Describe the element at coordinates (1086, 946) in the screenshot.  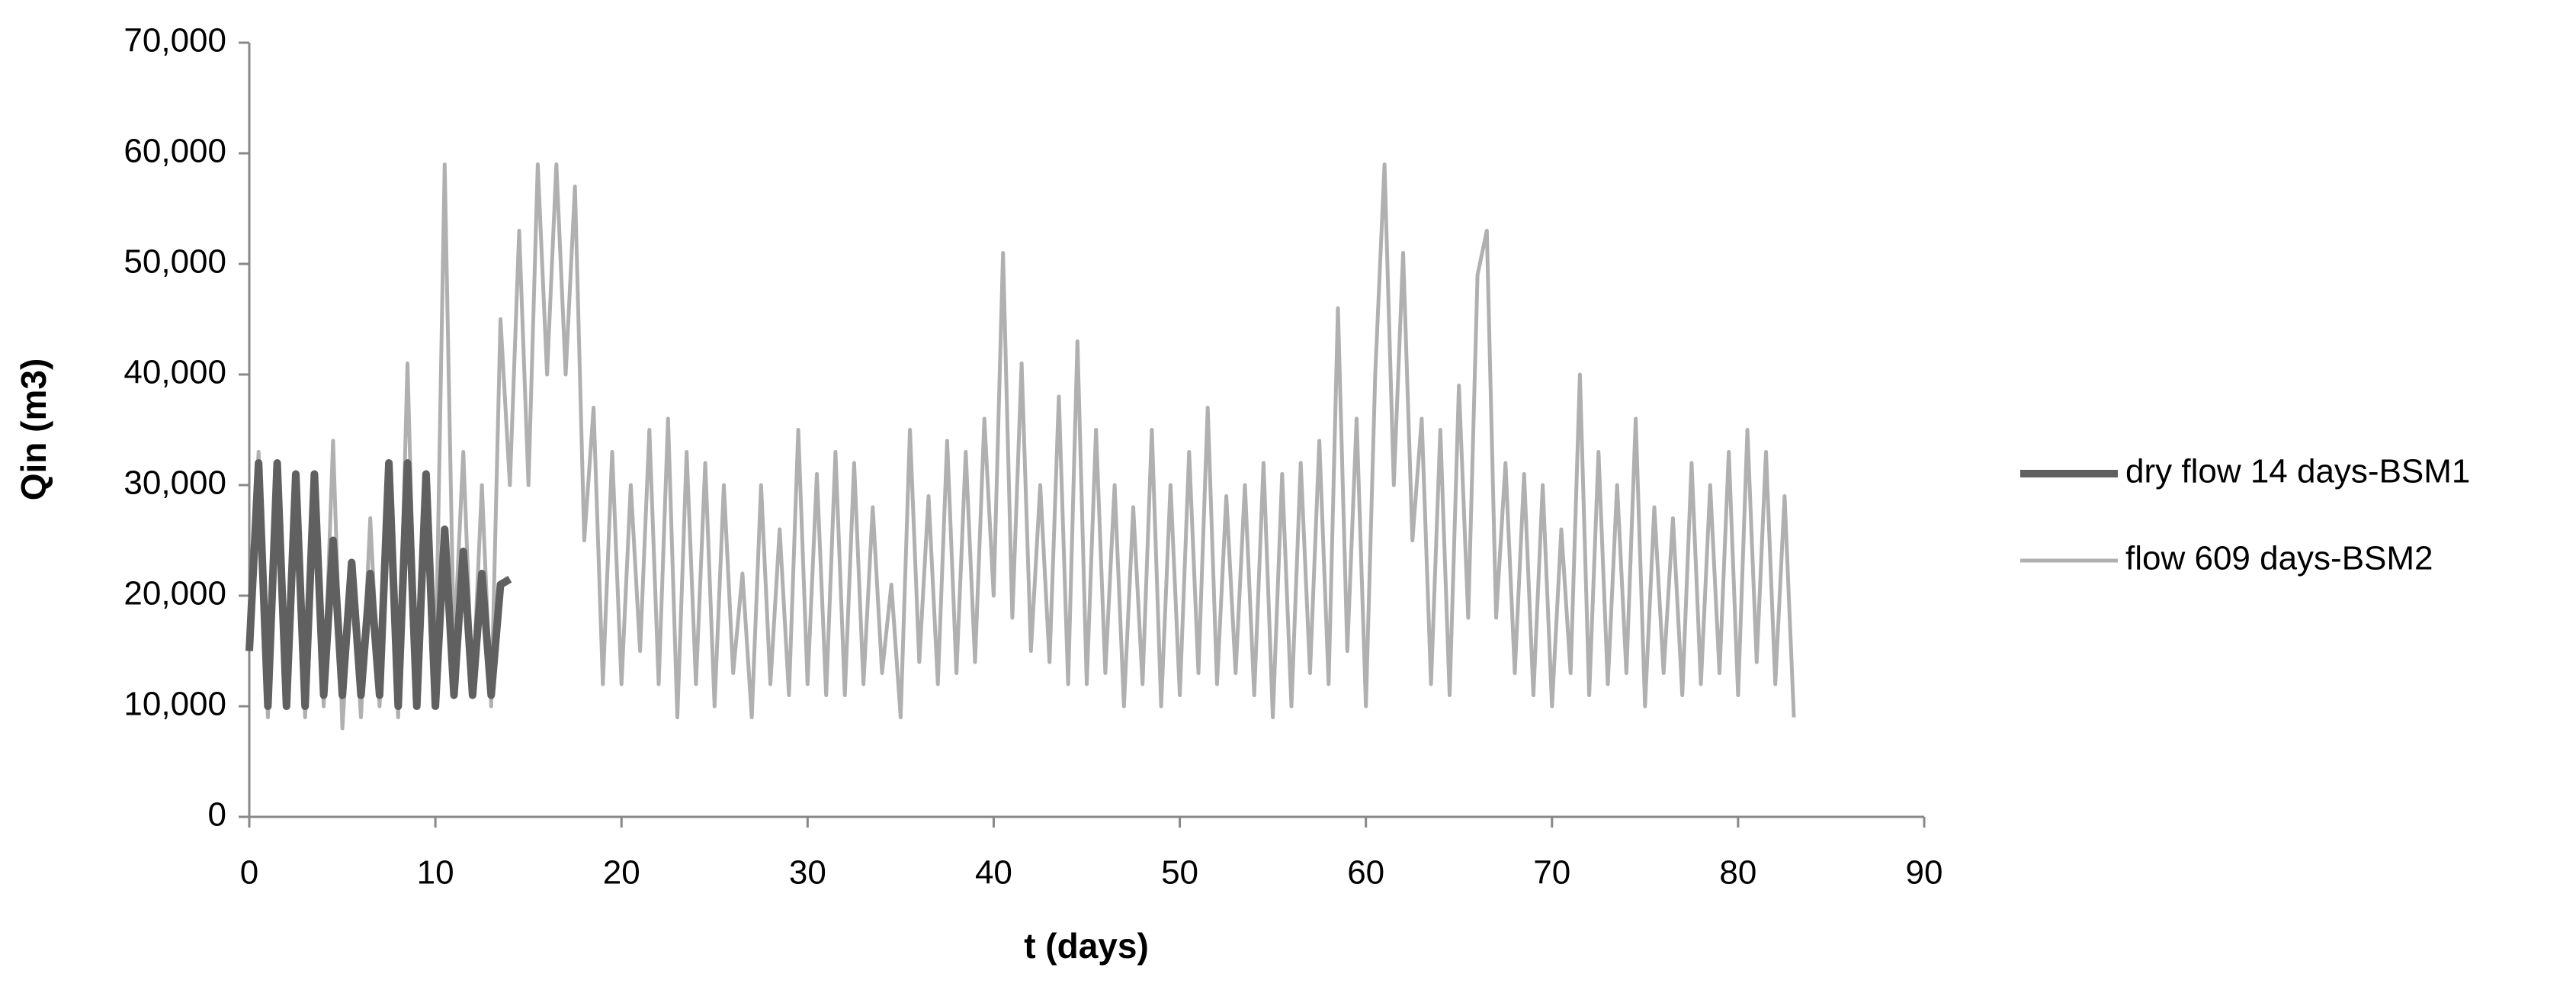
I see `x-axis-title: t (days)` at that location.